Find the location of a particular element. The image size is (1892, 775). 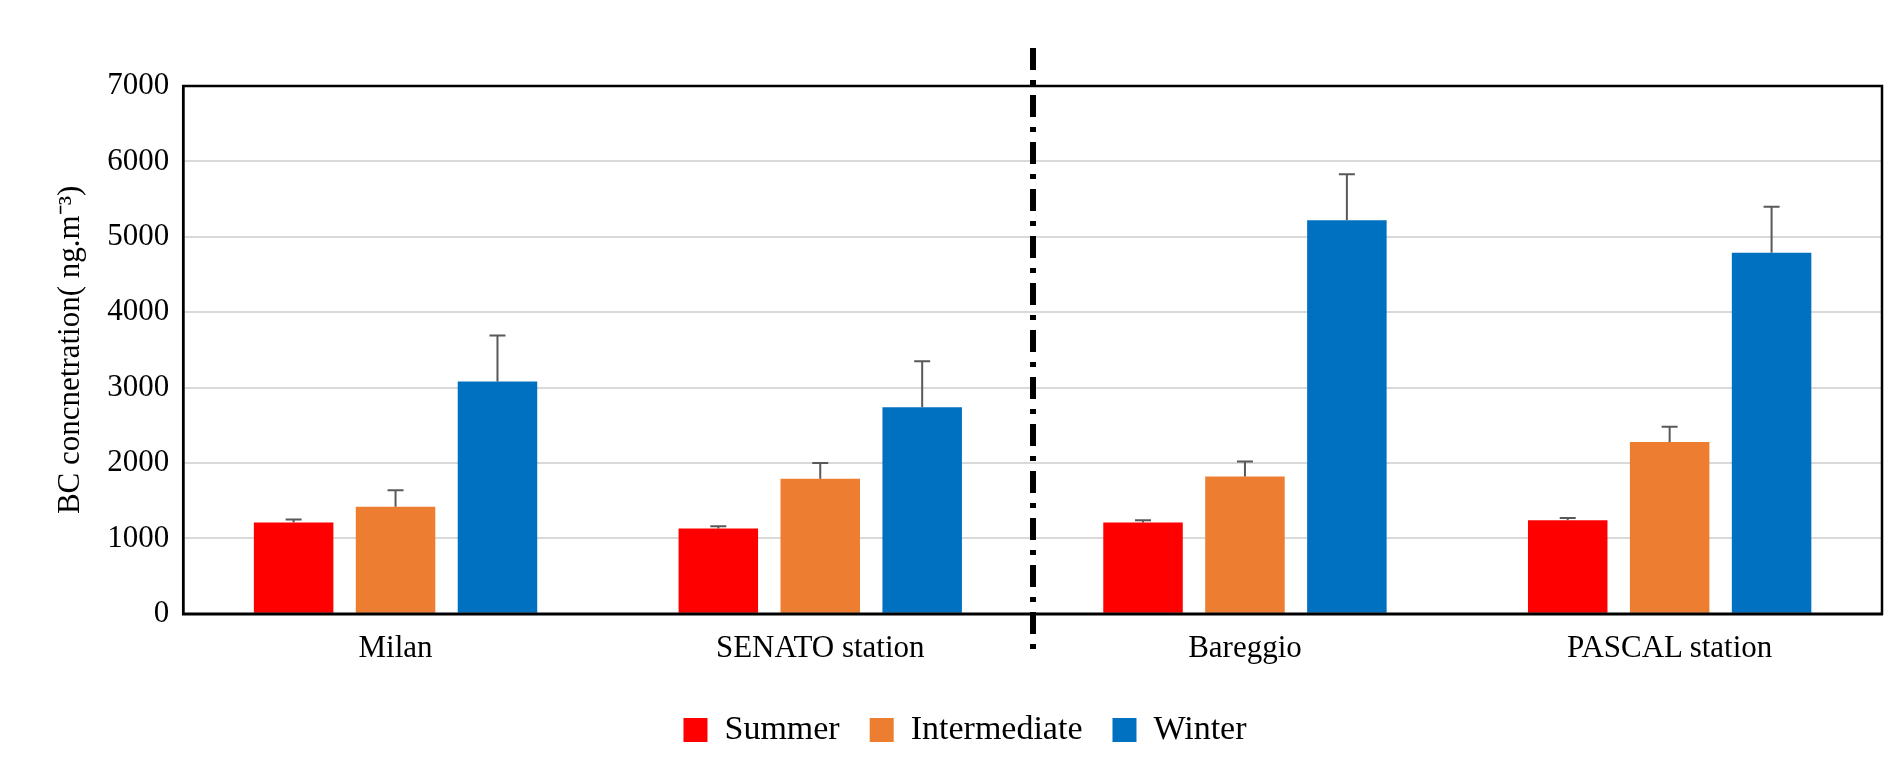

x-tick-label: Bareggio is located at coordinates (1245, 646).